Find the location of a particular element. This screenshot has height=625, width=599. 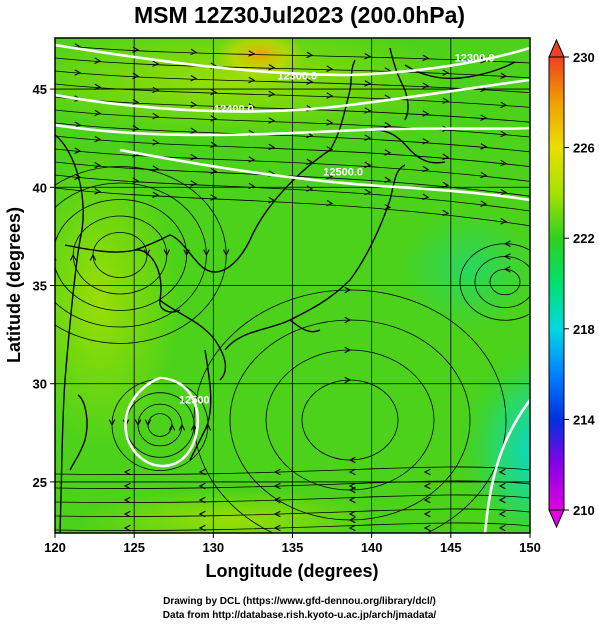

y-tick-label: 40 is located at coordinates (40, 187).